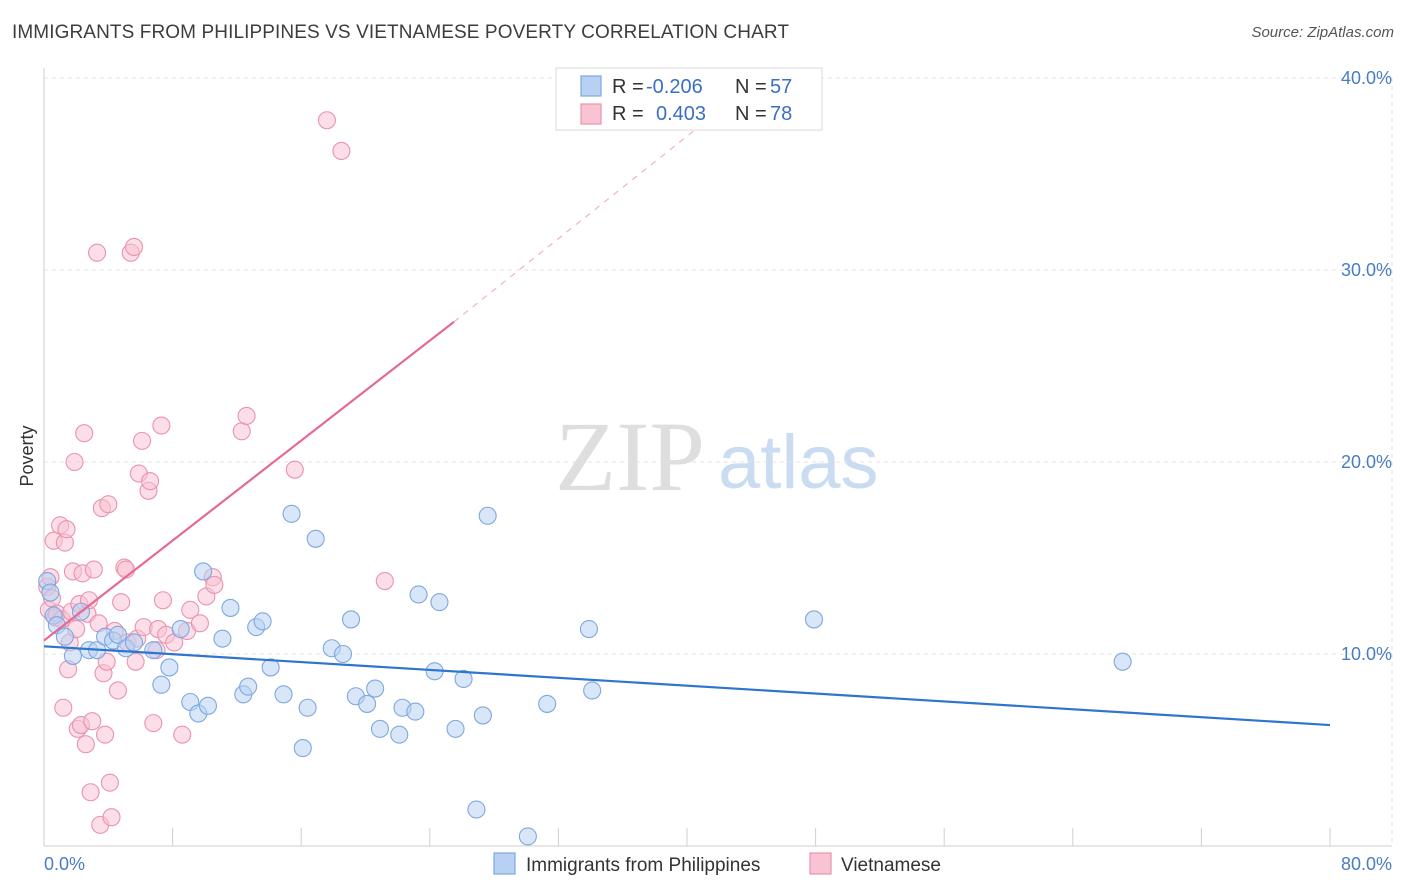 This screenshot has height=892, width=1406. I want to click on series-legend-label-philippines: Immigrants from Philippines, so click(643, 865).